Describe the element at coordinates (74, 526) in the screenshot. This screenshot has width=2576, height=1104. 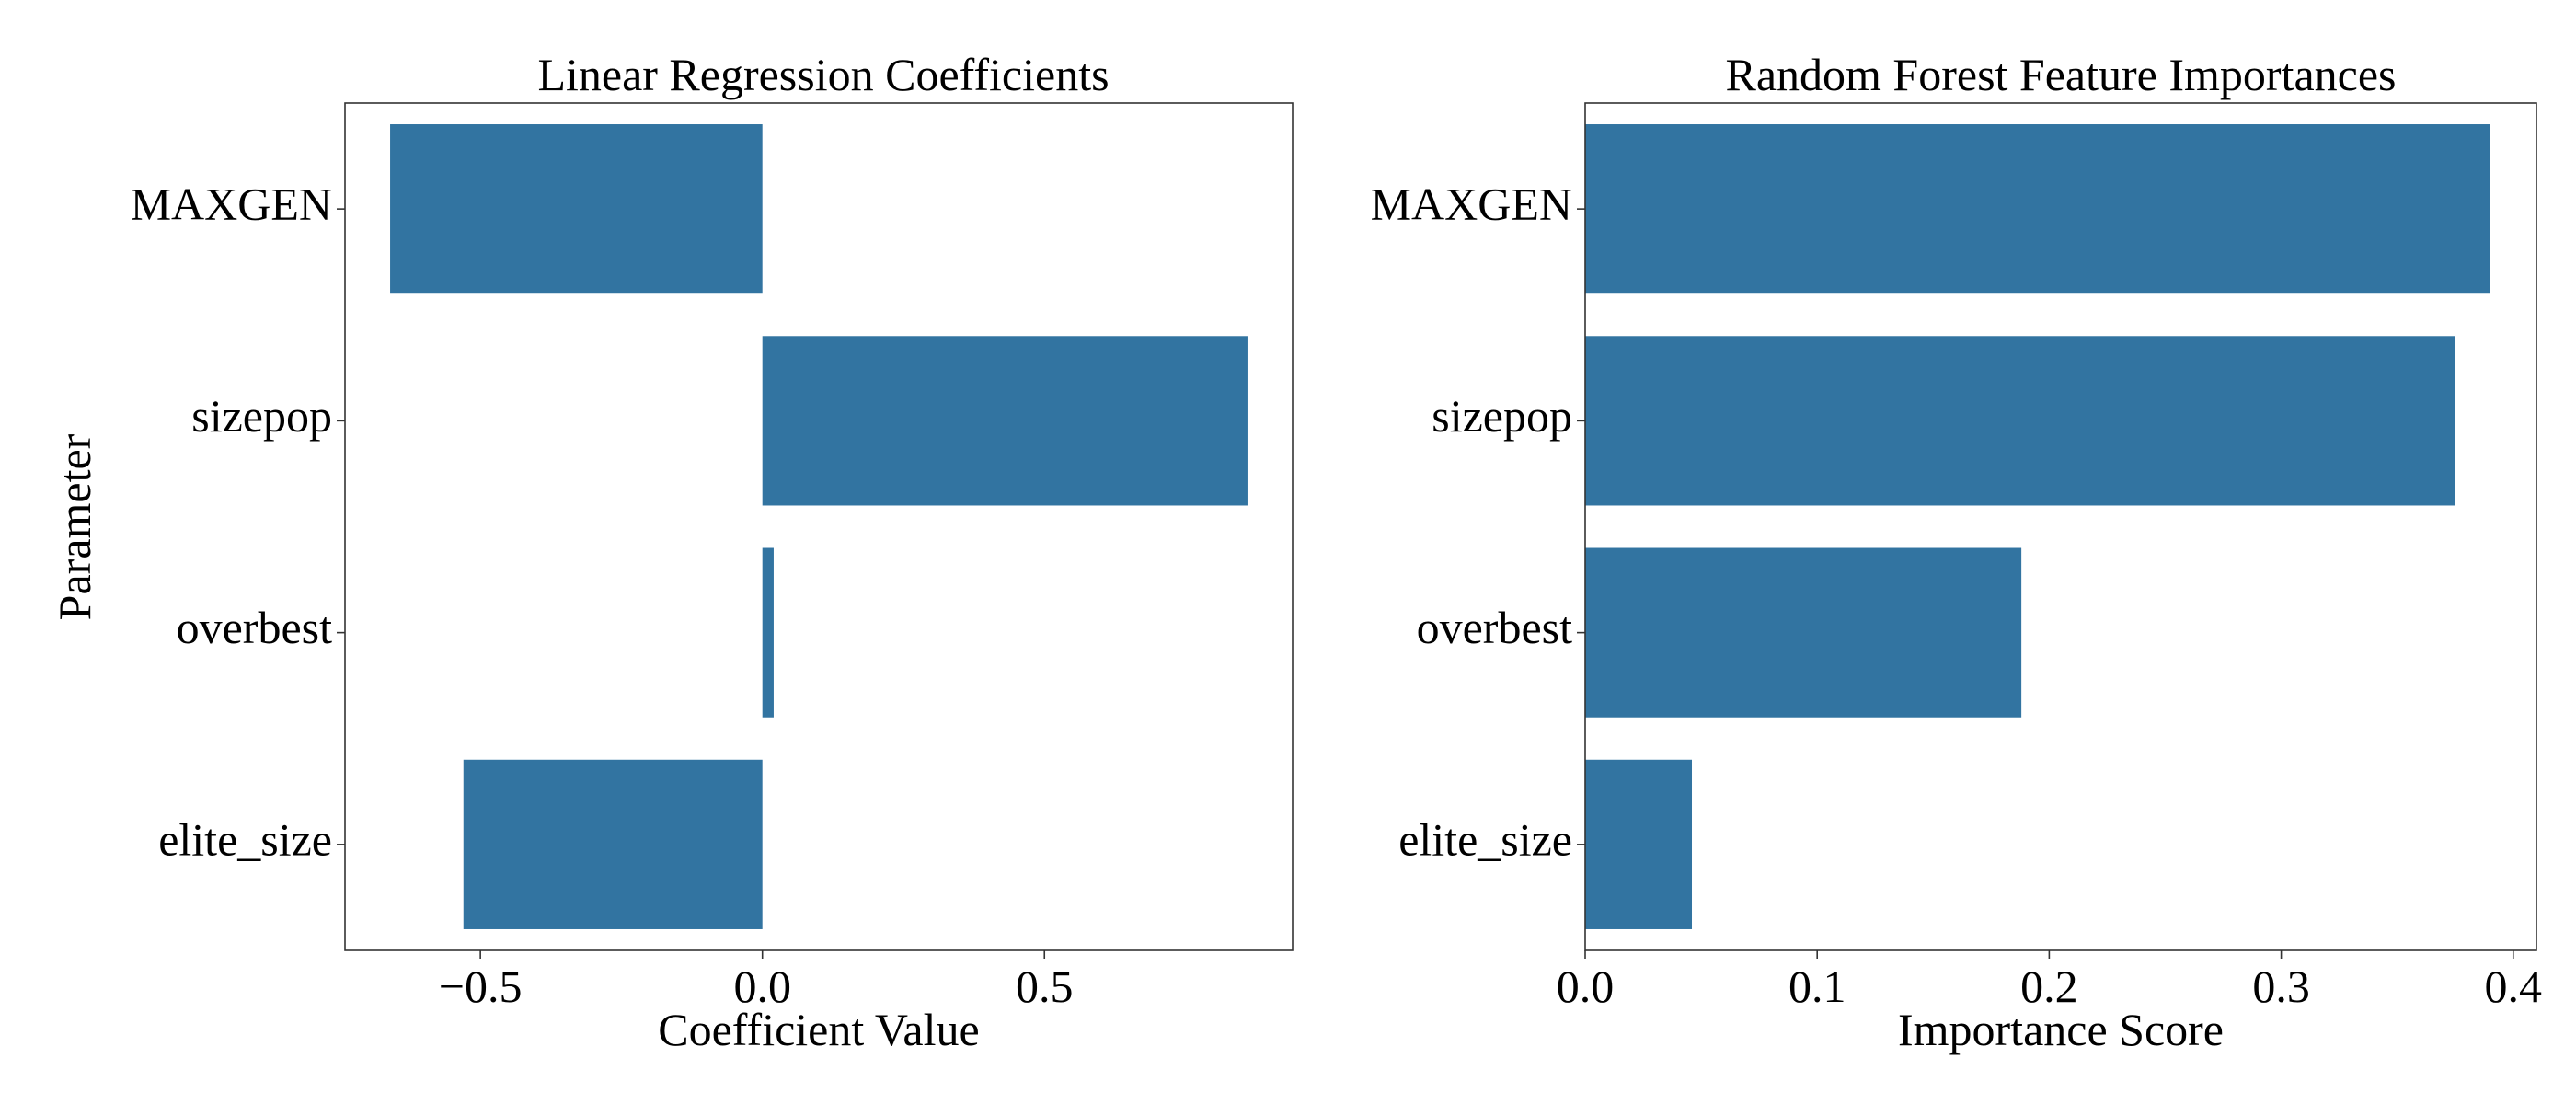
I see `y-axis-label: Parameter` at that location.